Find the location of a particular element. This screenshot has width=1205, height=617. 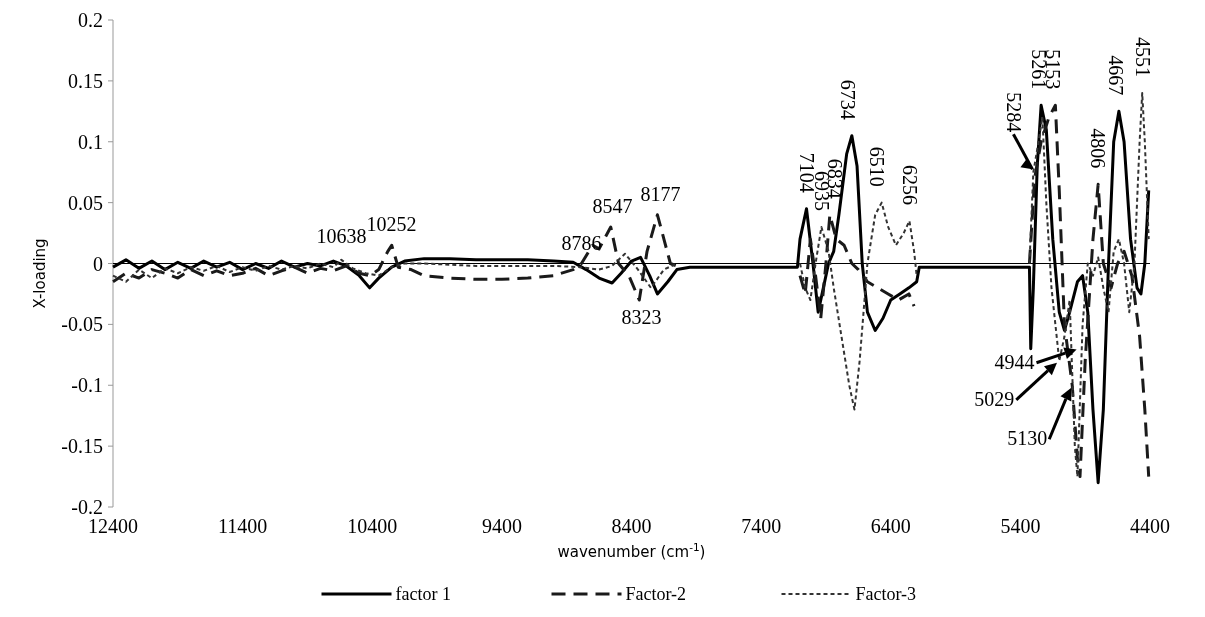

annotation: 4806 is located at coordinates (1098, 148).